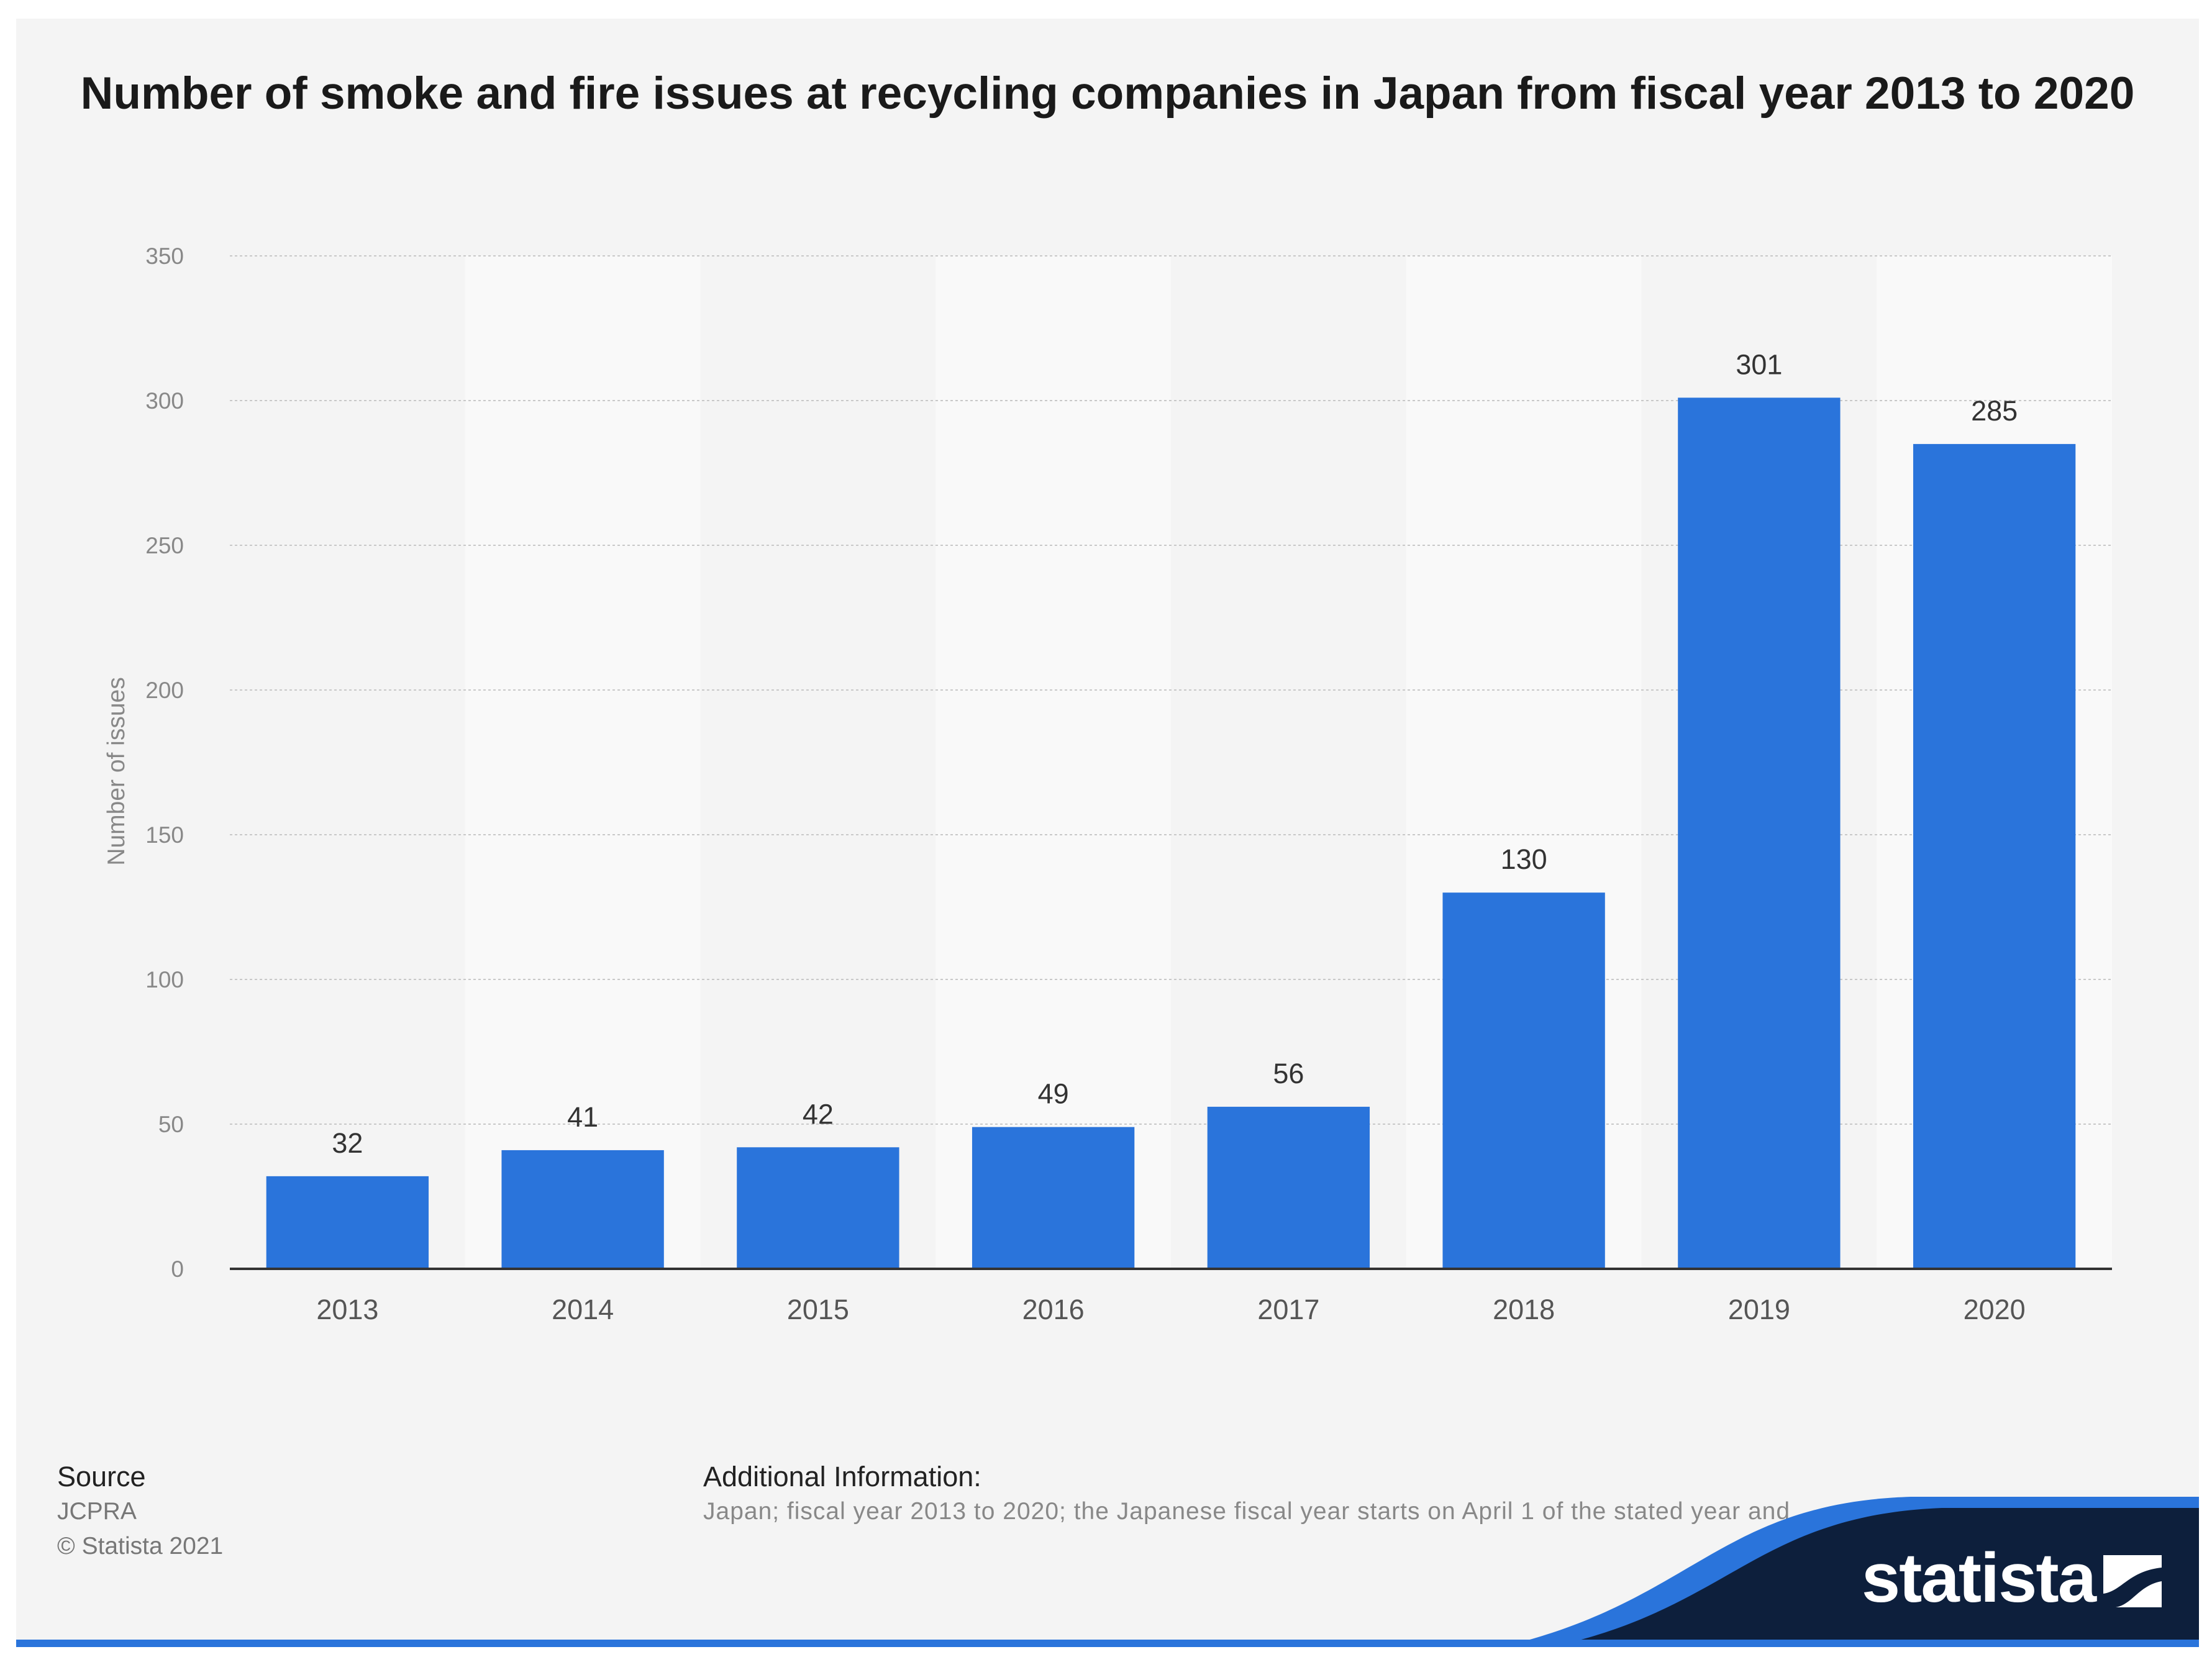  What do you see at coordinates (1288, 1309) in the screenshot?
I see `x-tick-label-2017: 2017` at bounding box center [1288, 1309].